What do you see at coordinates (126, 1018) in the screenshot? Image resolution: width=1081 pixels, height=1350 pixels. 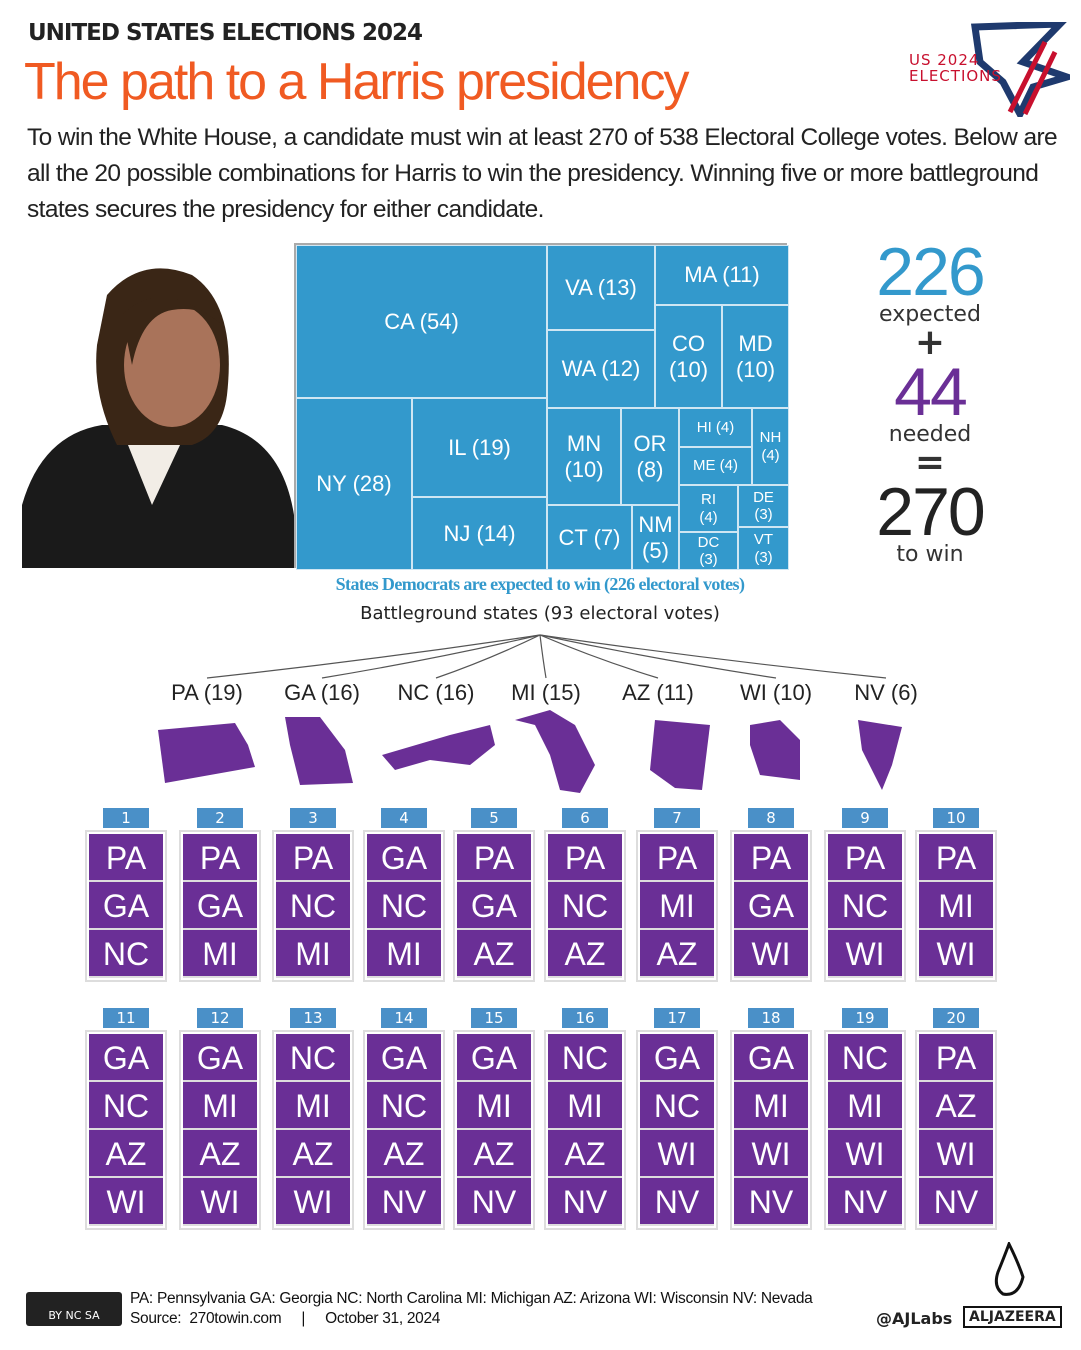 I see `combination-number: 11` at bounding box center [126, 1018].